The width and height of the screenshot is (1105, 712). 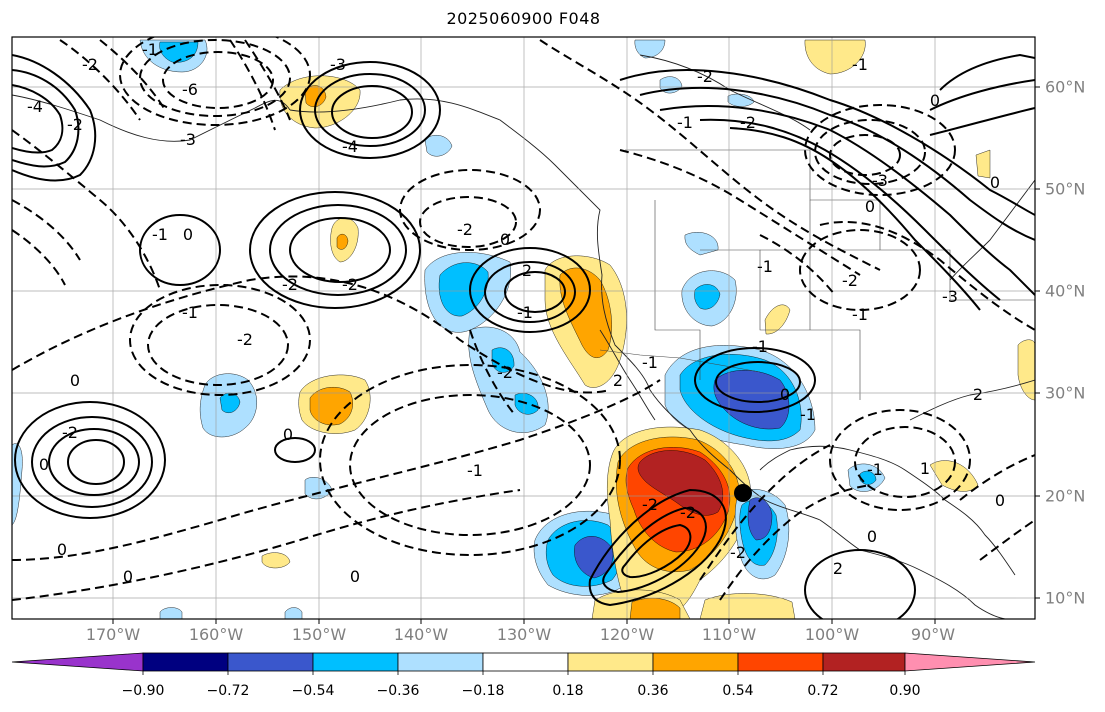 I want to click on location-marker, so click(x=743, y=493).